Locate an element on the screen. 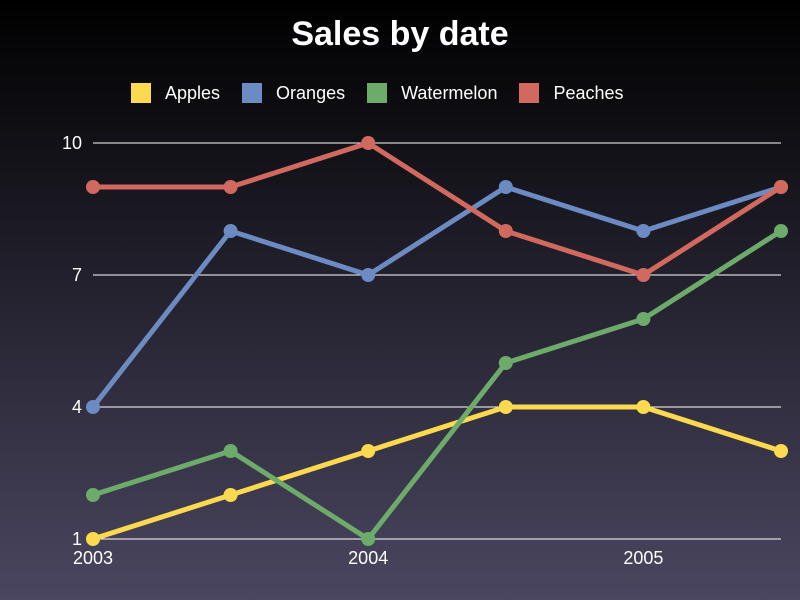 This screenshot has width=800, height=600. x-tick-label-2004: 2004 is located at coordinates (368, 558).